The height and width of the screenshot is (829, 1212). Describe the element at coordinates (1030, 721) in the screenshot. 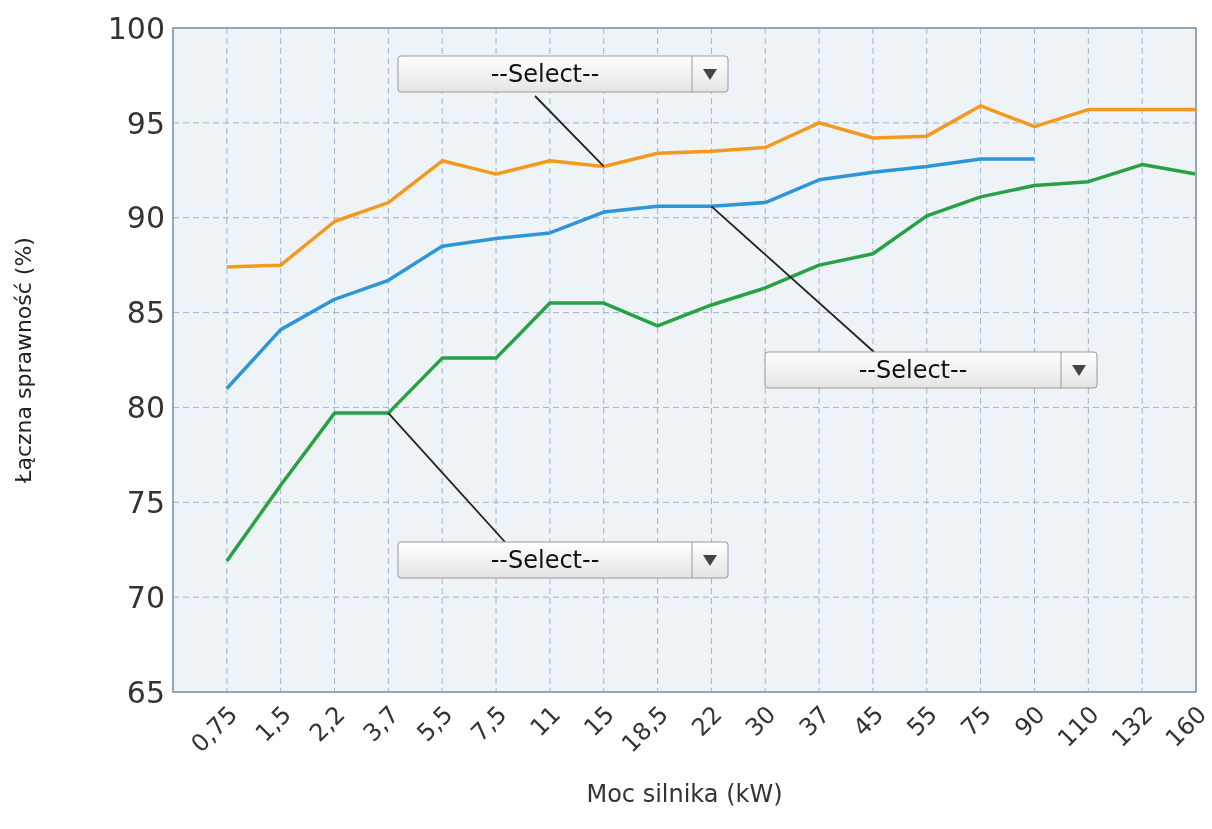

I see `x-tick-label: 90` at that location.